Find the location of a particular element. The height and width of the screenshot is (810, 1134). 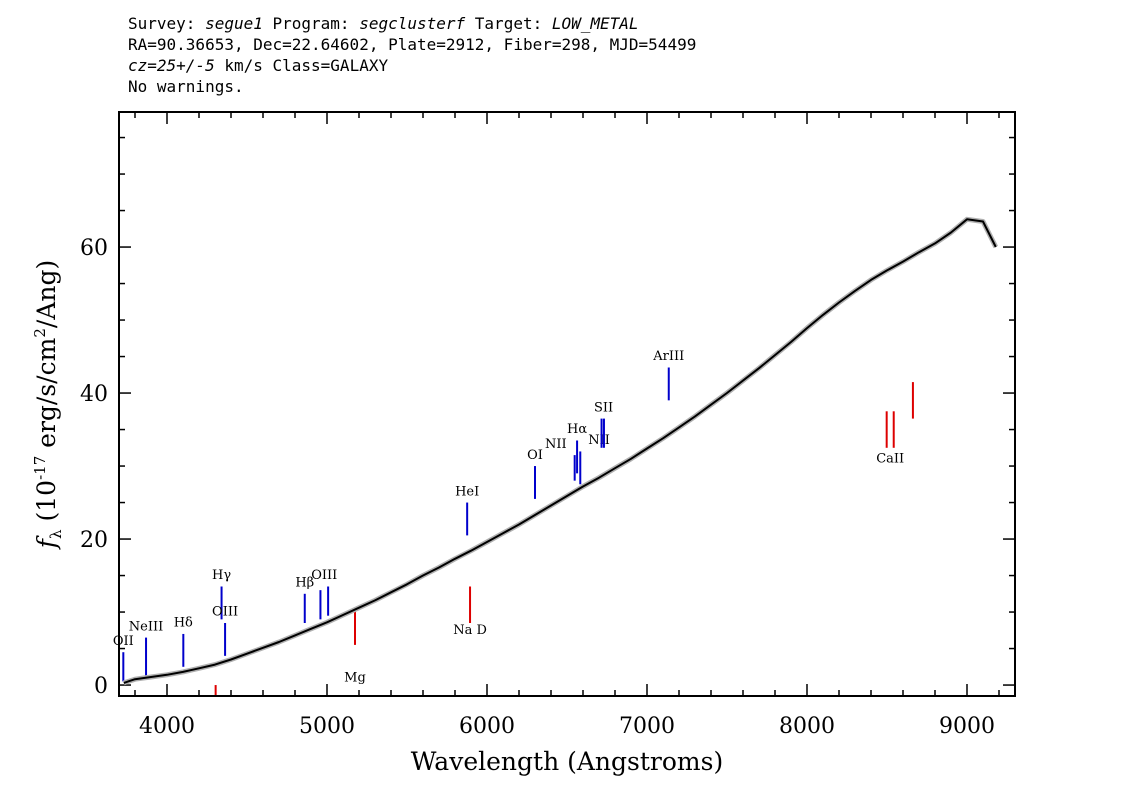

program-label: Program: is located at coordinates (311, 23).